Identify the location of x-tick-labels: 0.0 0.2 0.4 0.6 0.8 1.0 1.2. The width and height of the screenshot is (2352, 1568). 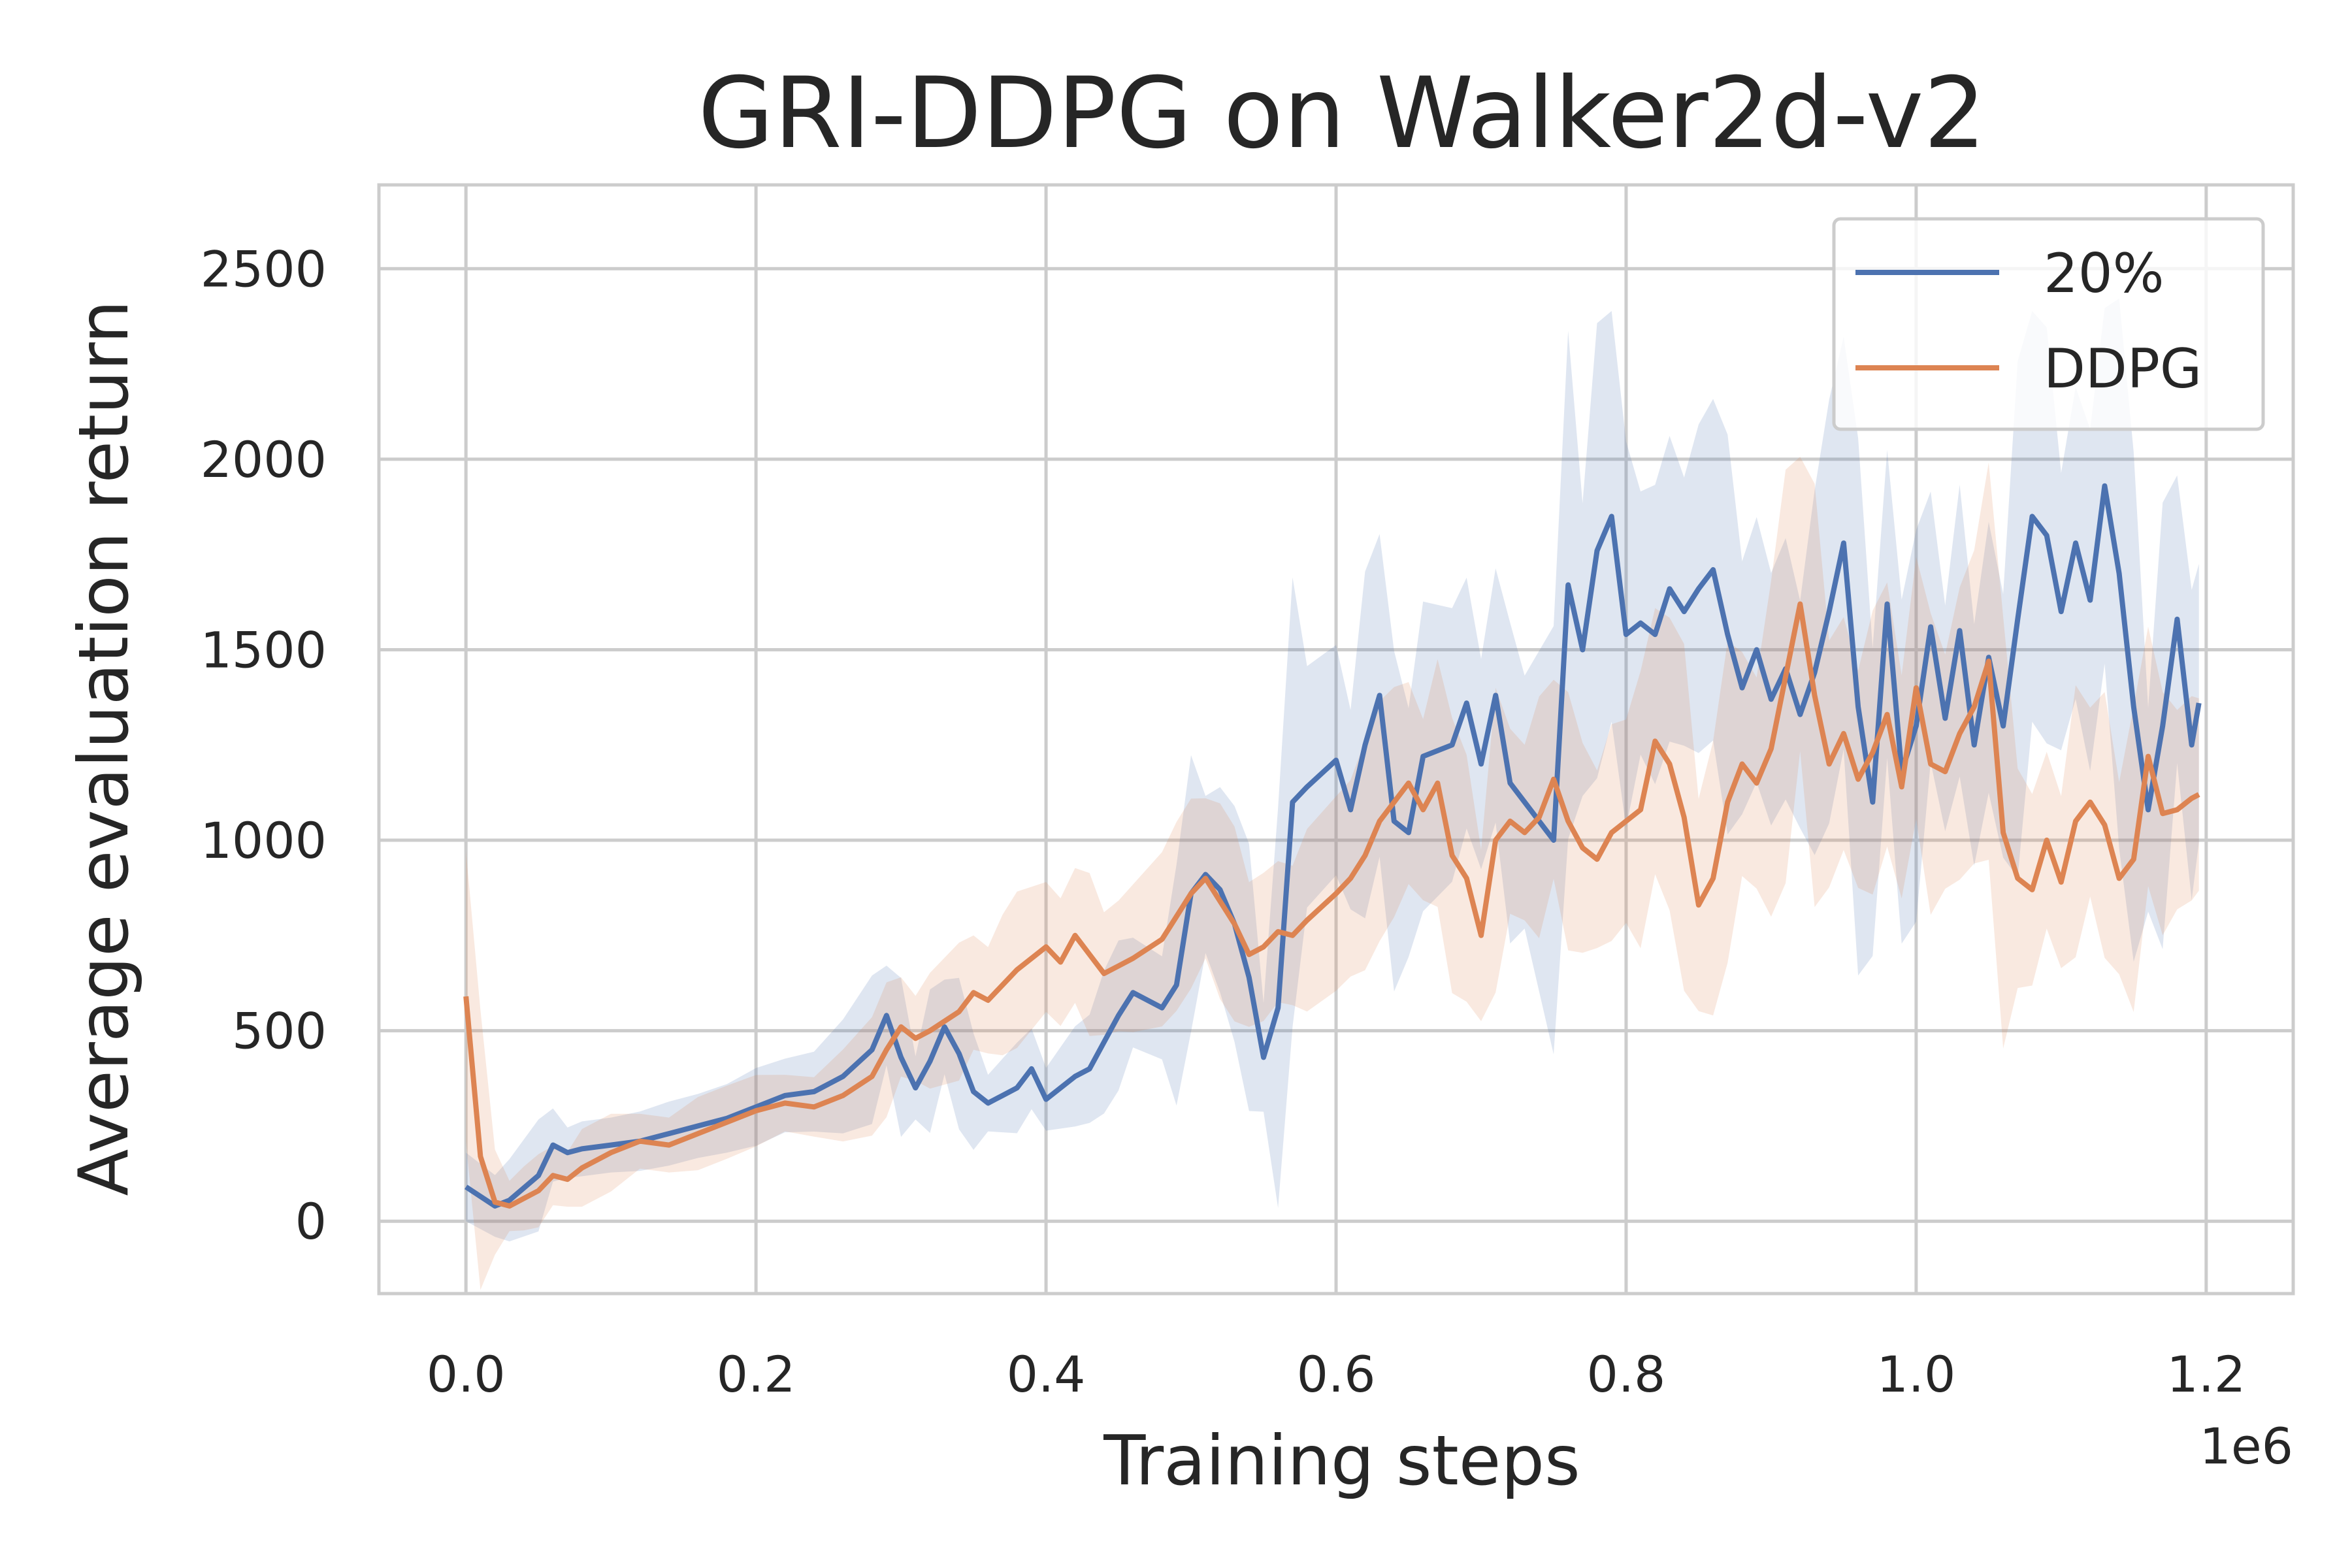
(1336, 1374).